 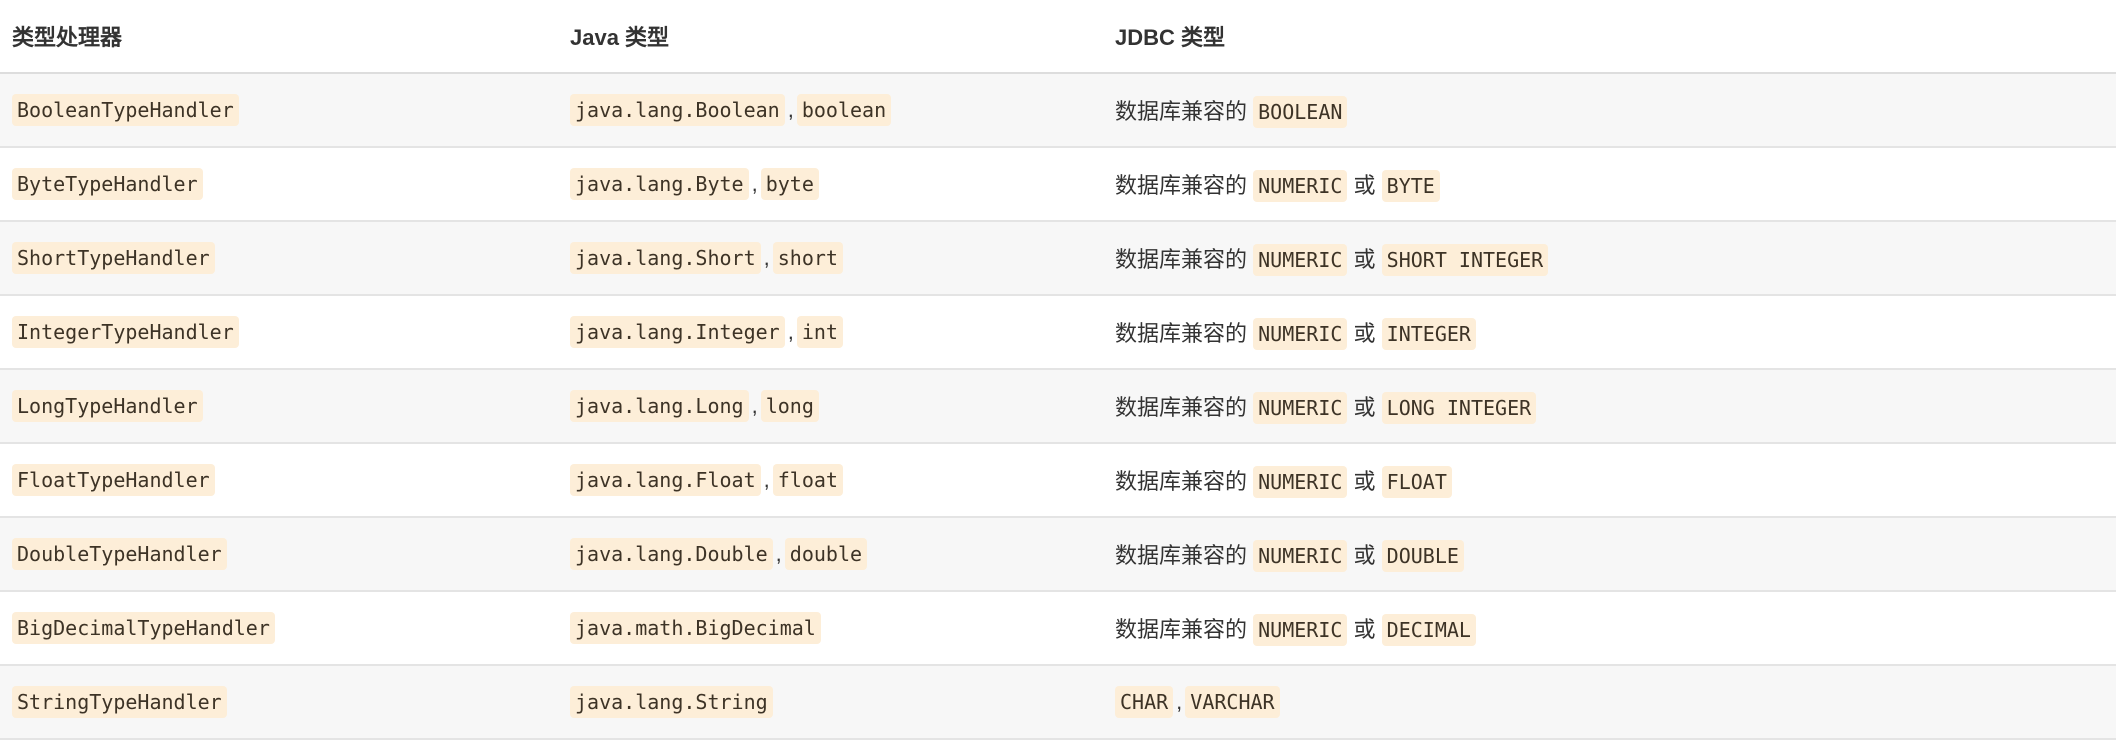 I want to click on java-type-cell: java.lang.Integer, int, so click(x=830, y=332).